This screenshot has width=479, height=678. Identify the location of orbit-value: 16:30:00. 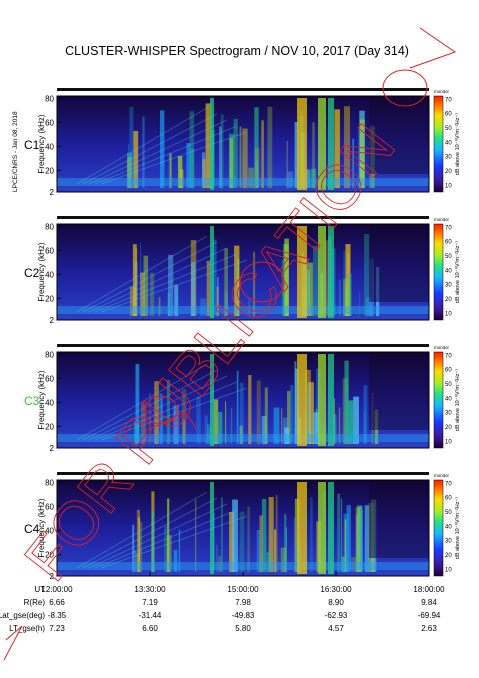
(336, 589).